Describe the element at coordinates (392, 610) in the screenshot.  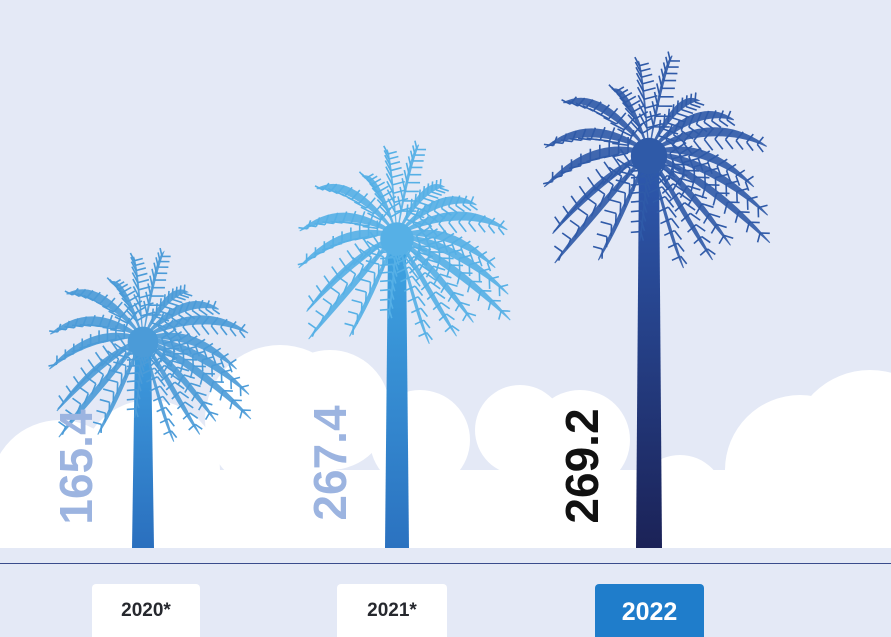
I see `year-label-2021: 2021*` at that location.